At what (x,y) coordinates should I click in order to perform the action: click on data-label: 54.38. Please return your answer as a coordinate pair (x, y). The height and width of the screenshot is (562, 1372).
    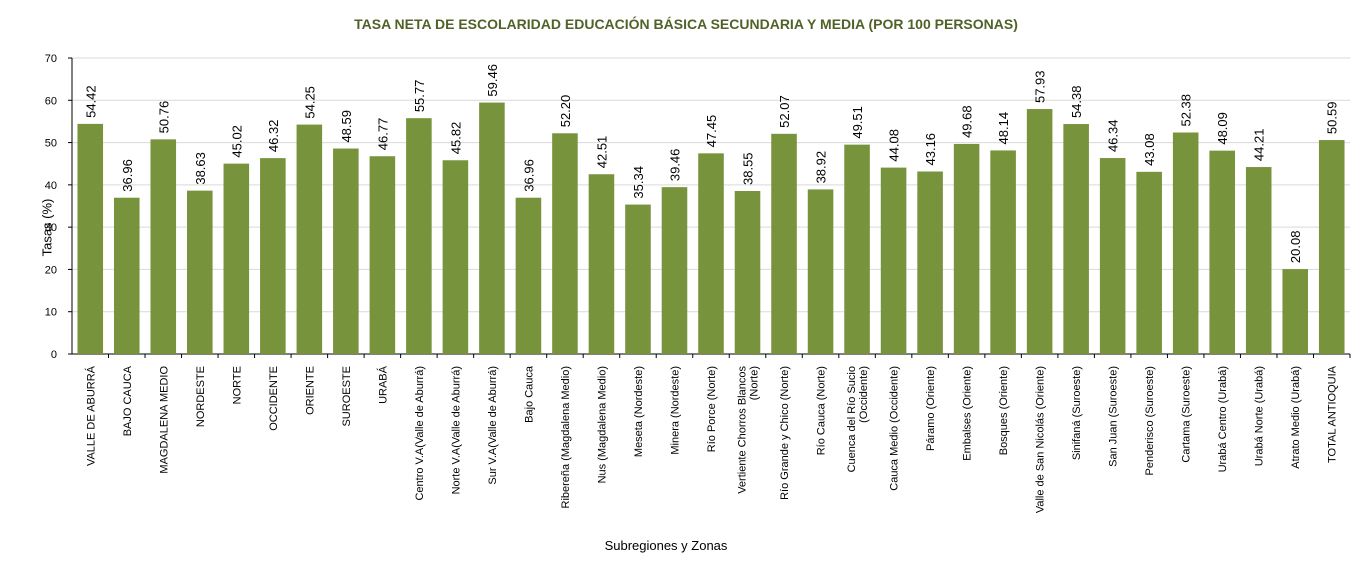
    Looking at the image, I should click on (1076, 102).